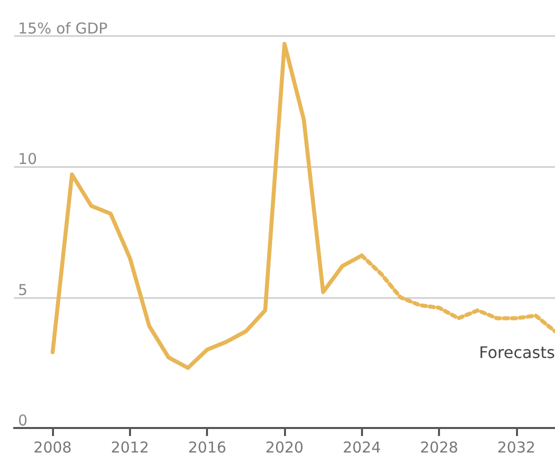 The height and width of the screenshot is (465, 555). I want to click on x-tick-label: 2016, so click(207, 447).